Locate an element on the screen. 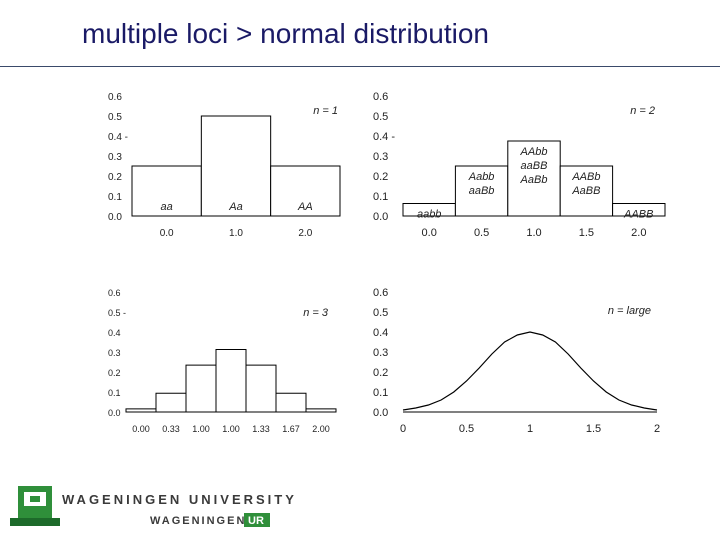 The image size is (720, 545). ur-badge-label: UR is located at coordinates (256, 521).